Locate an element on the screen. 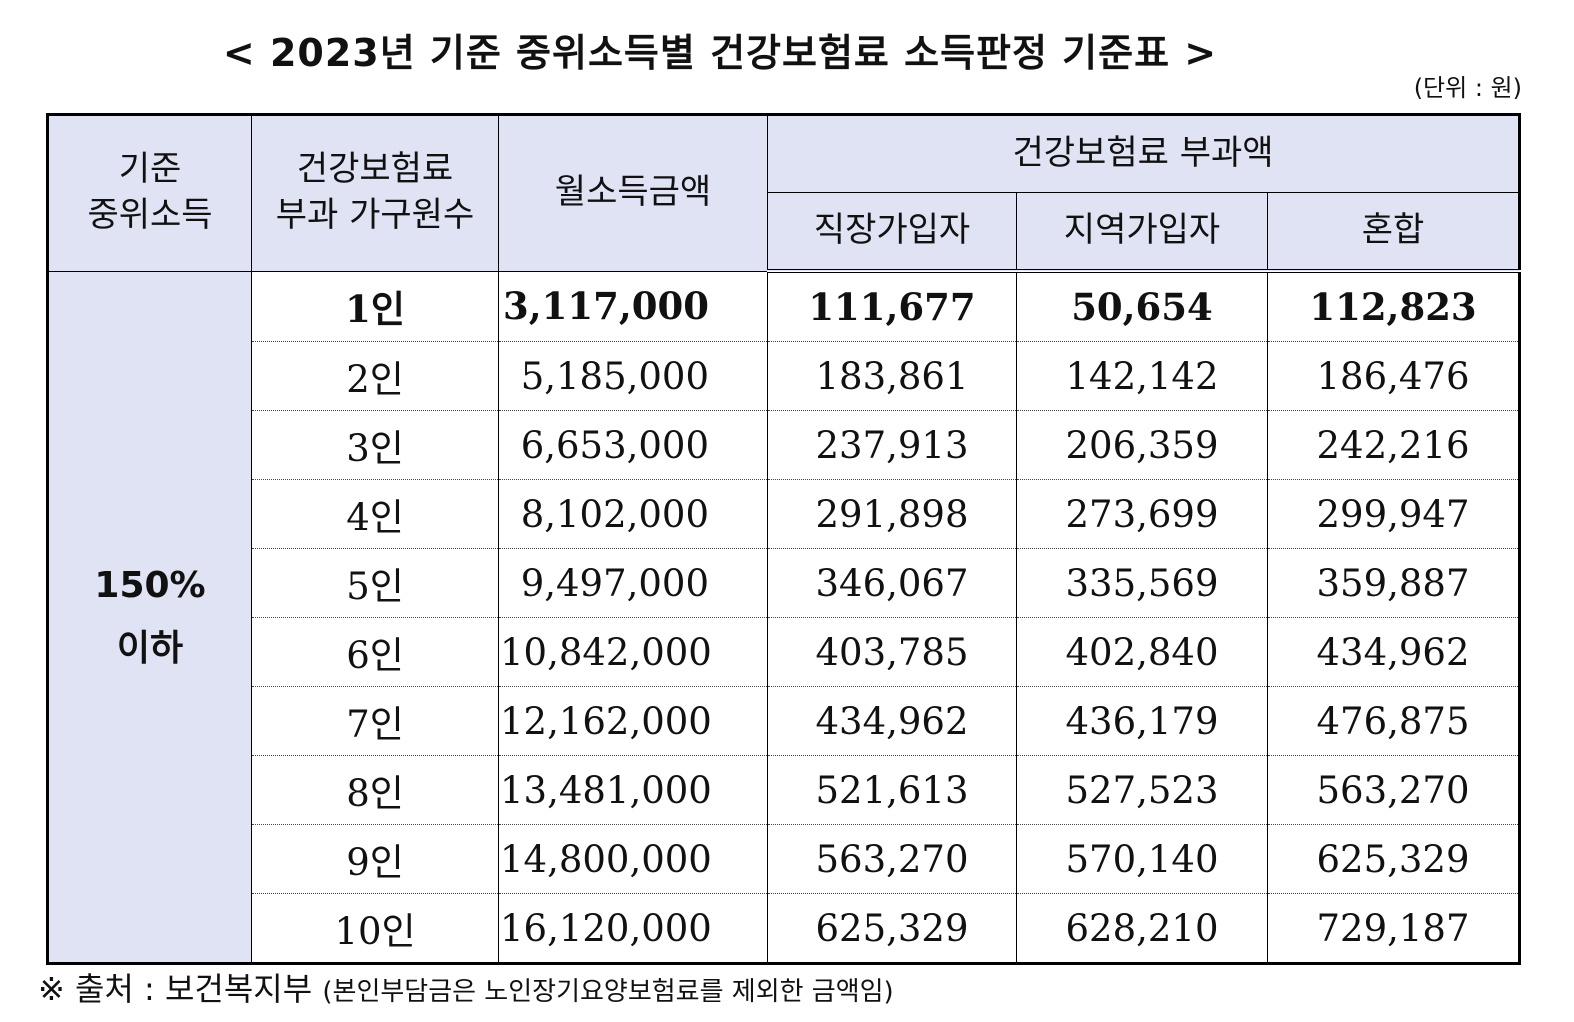  employee-premium-cell: 434,962 is located at coordinates (892, 721).